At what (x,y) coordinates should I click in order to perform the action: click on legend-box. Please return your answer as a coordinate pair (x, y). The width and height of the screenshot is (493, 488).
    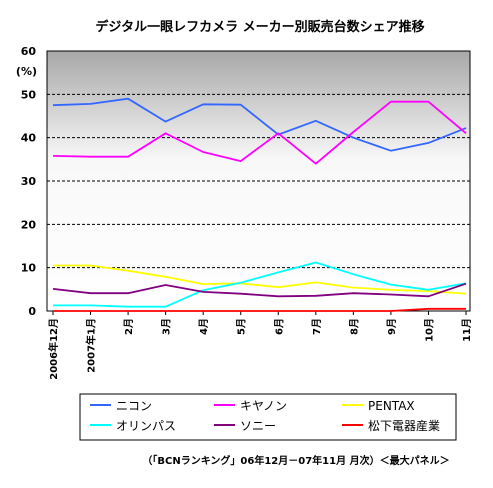
    Looking at the image, I should click on (268, 417).